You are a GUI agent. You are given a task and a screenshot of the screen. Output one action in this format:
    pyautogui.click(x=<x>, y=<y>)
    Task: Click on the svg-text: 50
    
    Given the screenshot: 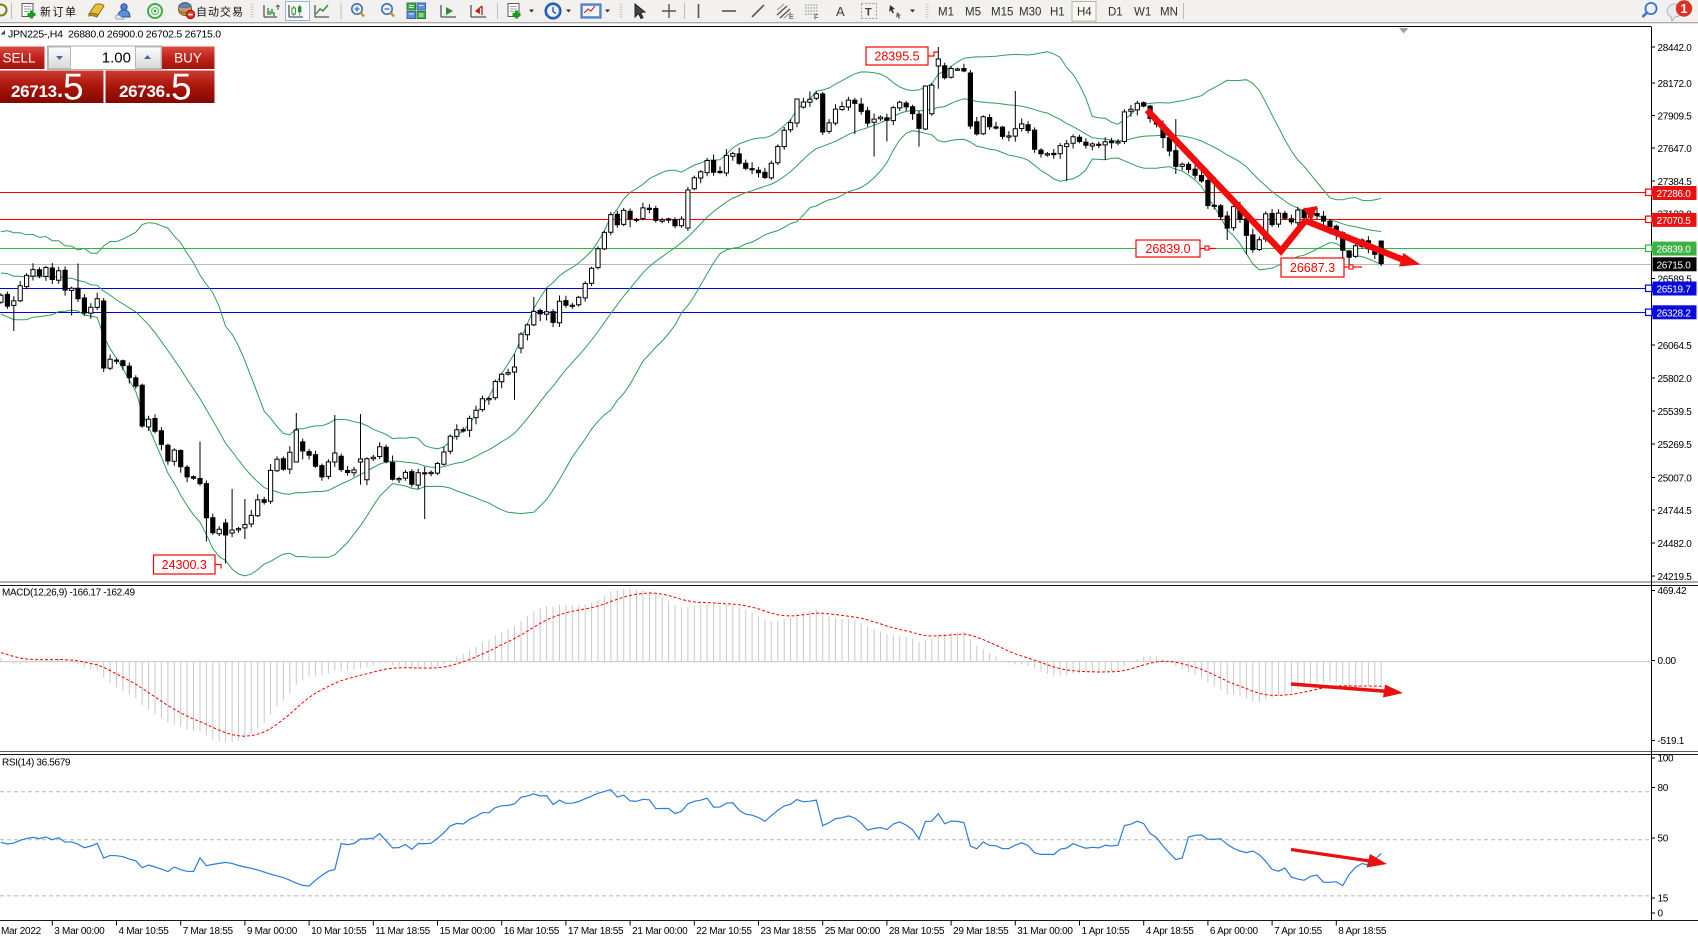 What is the action you would take?
    pyautogui.click(x=1663, y=839)
    